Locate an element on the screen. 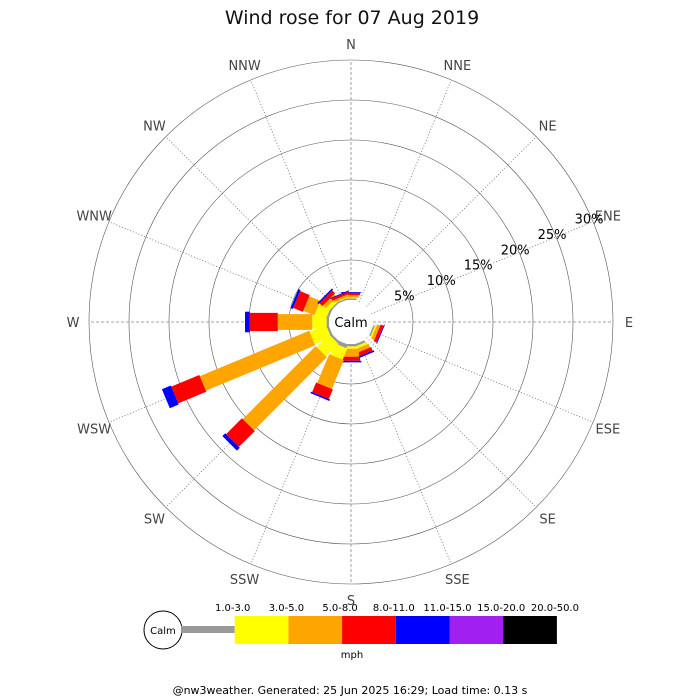 Image resolution: width=700 pixels, height=700 pixels. direction-label-wnw: WNW is located at coordinates (94, 217).